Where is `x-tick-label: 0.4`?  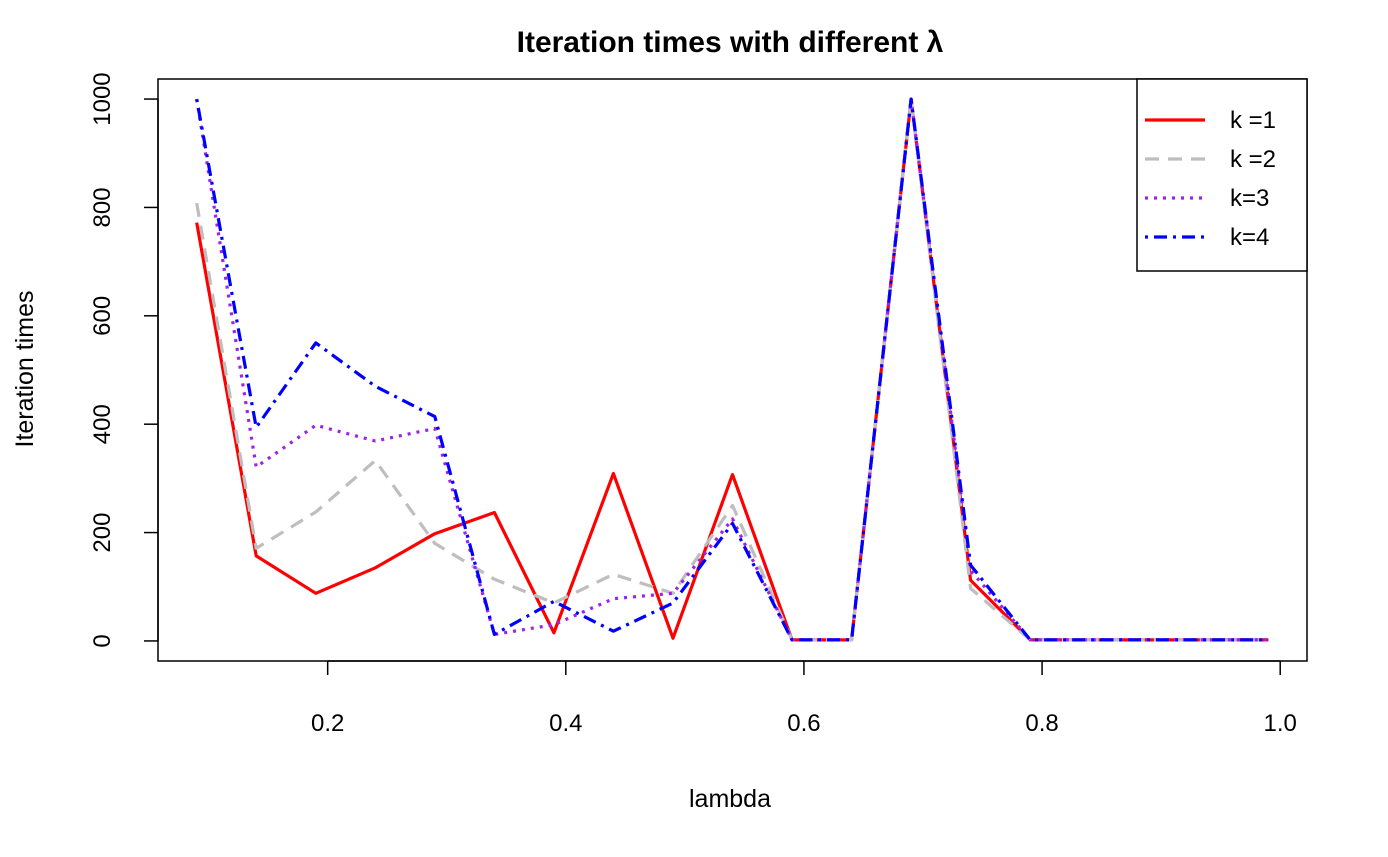 x-tick-label: 0.4 is located at coordinates (565, 723).